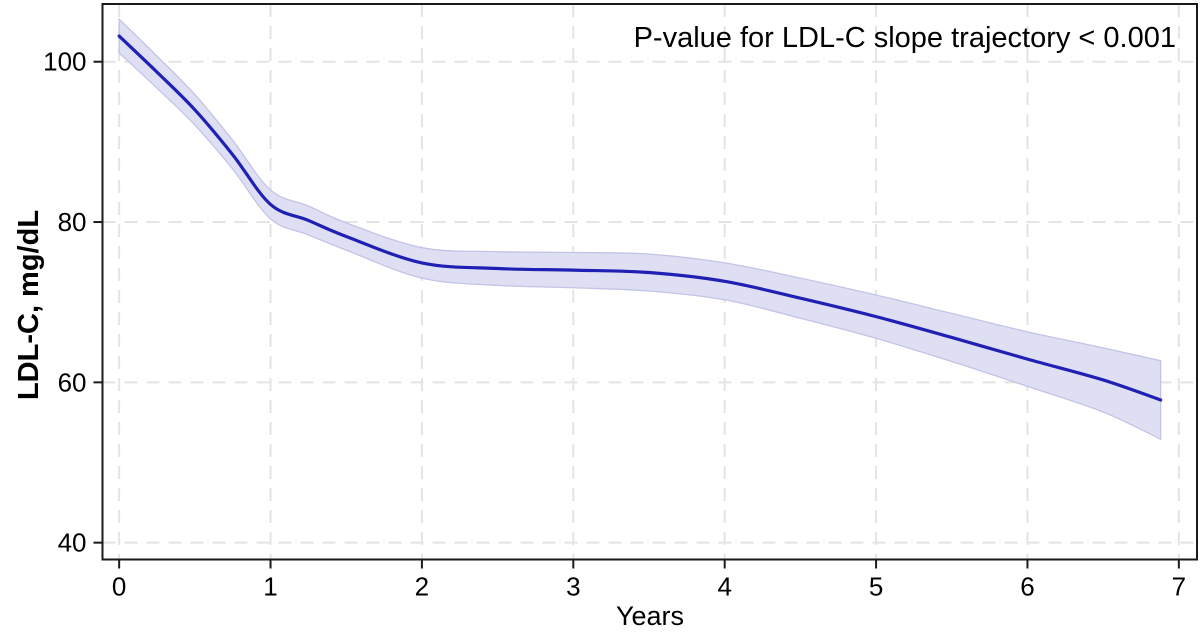 This screenshot has width=1200, height=635. Describe the element at coordinates (119, 587) in the screenshot. I see `x-tick-label: 0` at that location.